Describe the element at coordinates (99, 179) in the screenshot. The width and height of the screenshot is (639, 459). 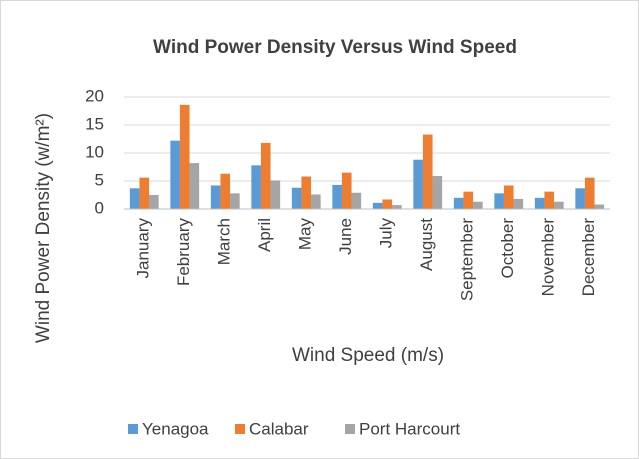
I see `y-tick-label: 5` at that location.